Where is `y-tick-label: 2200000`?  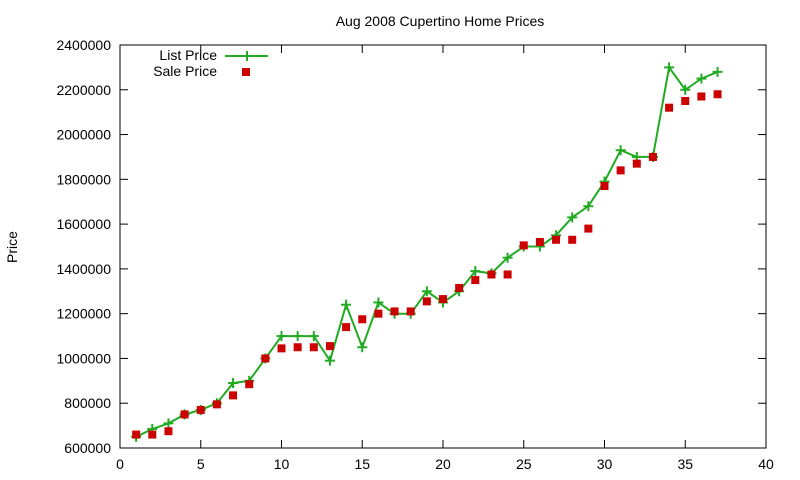
y-tick-label: 2200000 is located at coordinates (83, 90).